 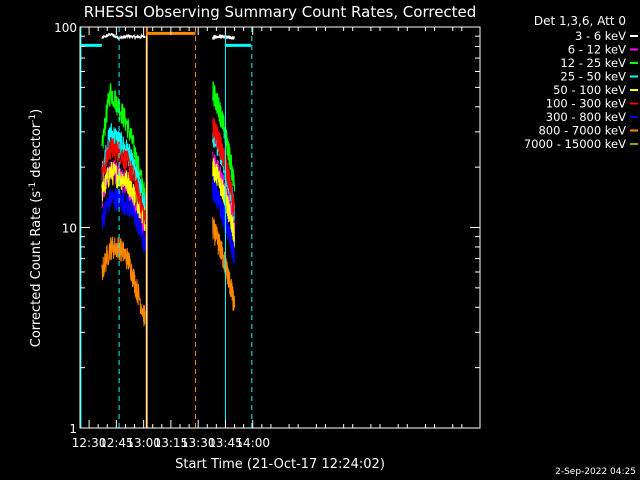 I want to click on legend-entry-300-800-kev: 300 - 800 keV, so click(x=586, y=117).